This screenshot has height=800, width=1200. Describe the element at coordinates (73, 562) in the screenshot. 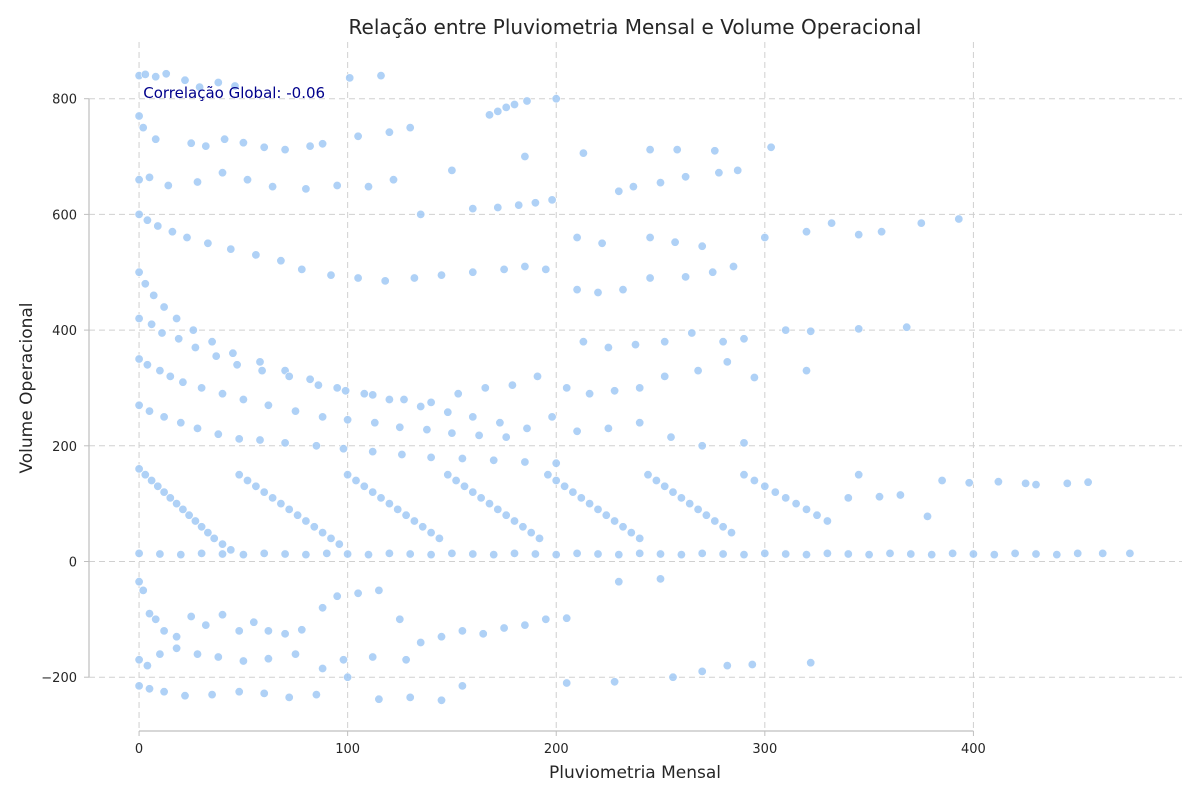

I see `y-tick-label: 0` at that location.